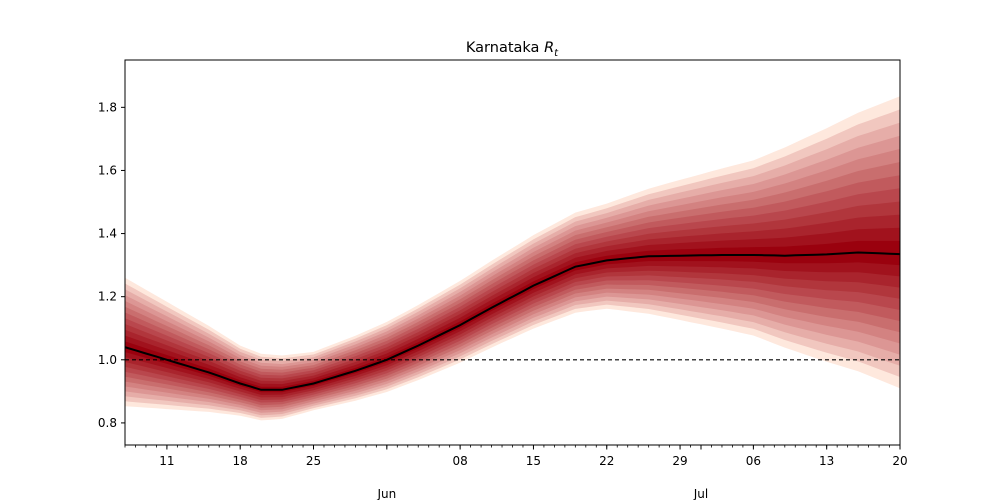 Image resolution: width=1000 pixels, height=500 pixels. I want to click on y-tick-label: 0.8, so click(107, 423).